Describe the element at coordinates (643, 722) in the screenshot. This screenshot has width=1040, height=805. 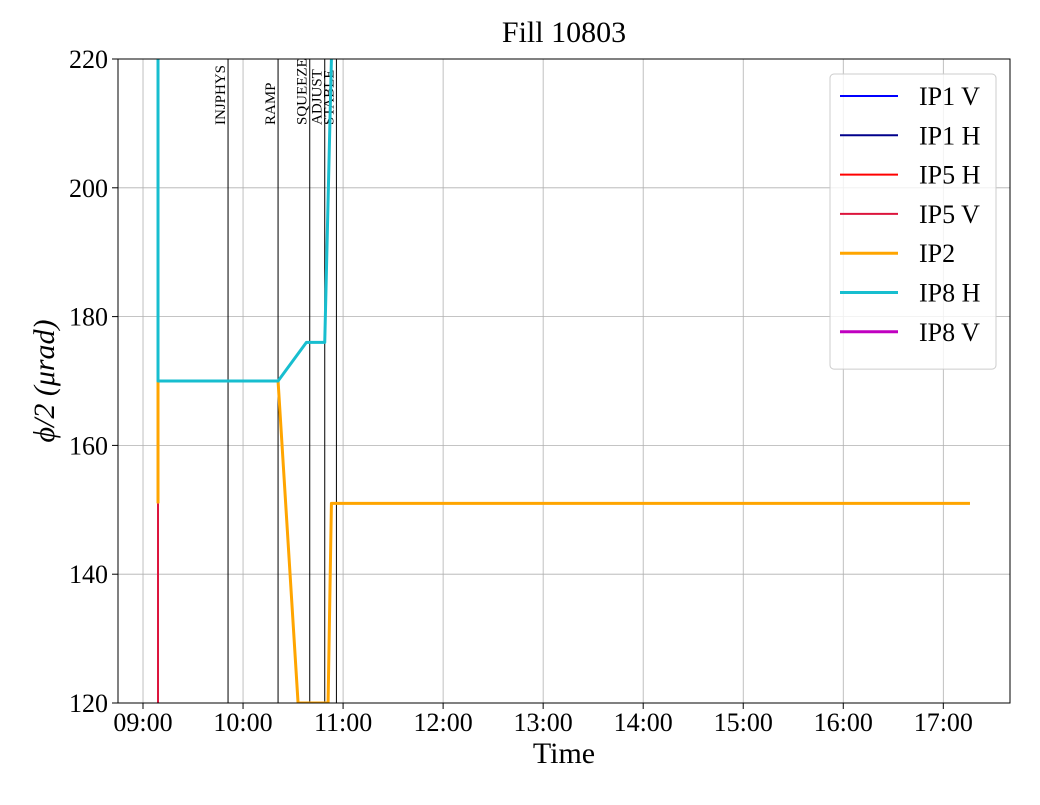
I see `x-tick-label: 14:00` at that location.